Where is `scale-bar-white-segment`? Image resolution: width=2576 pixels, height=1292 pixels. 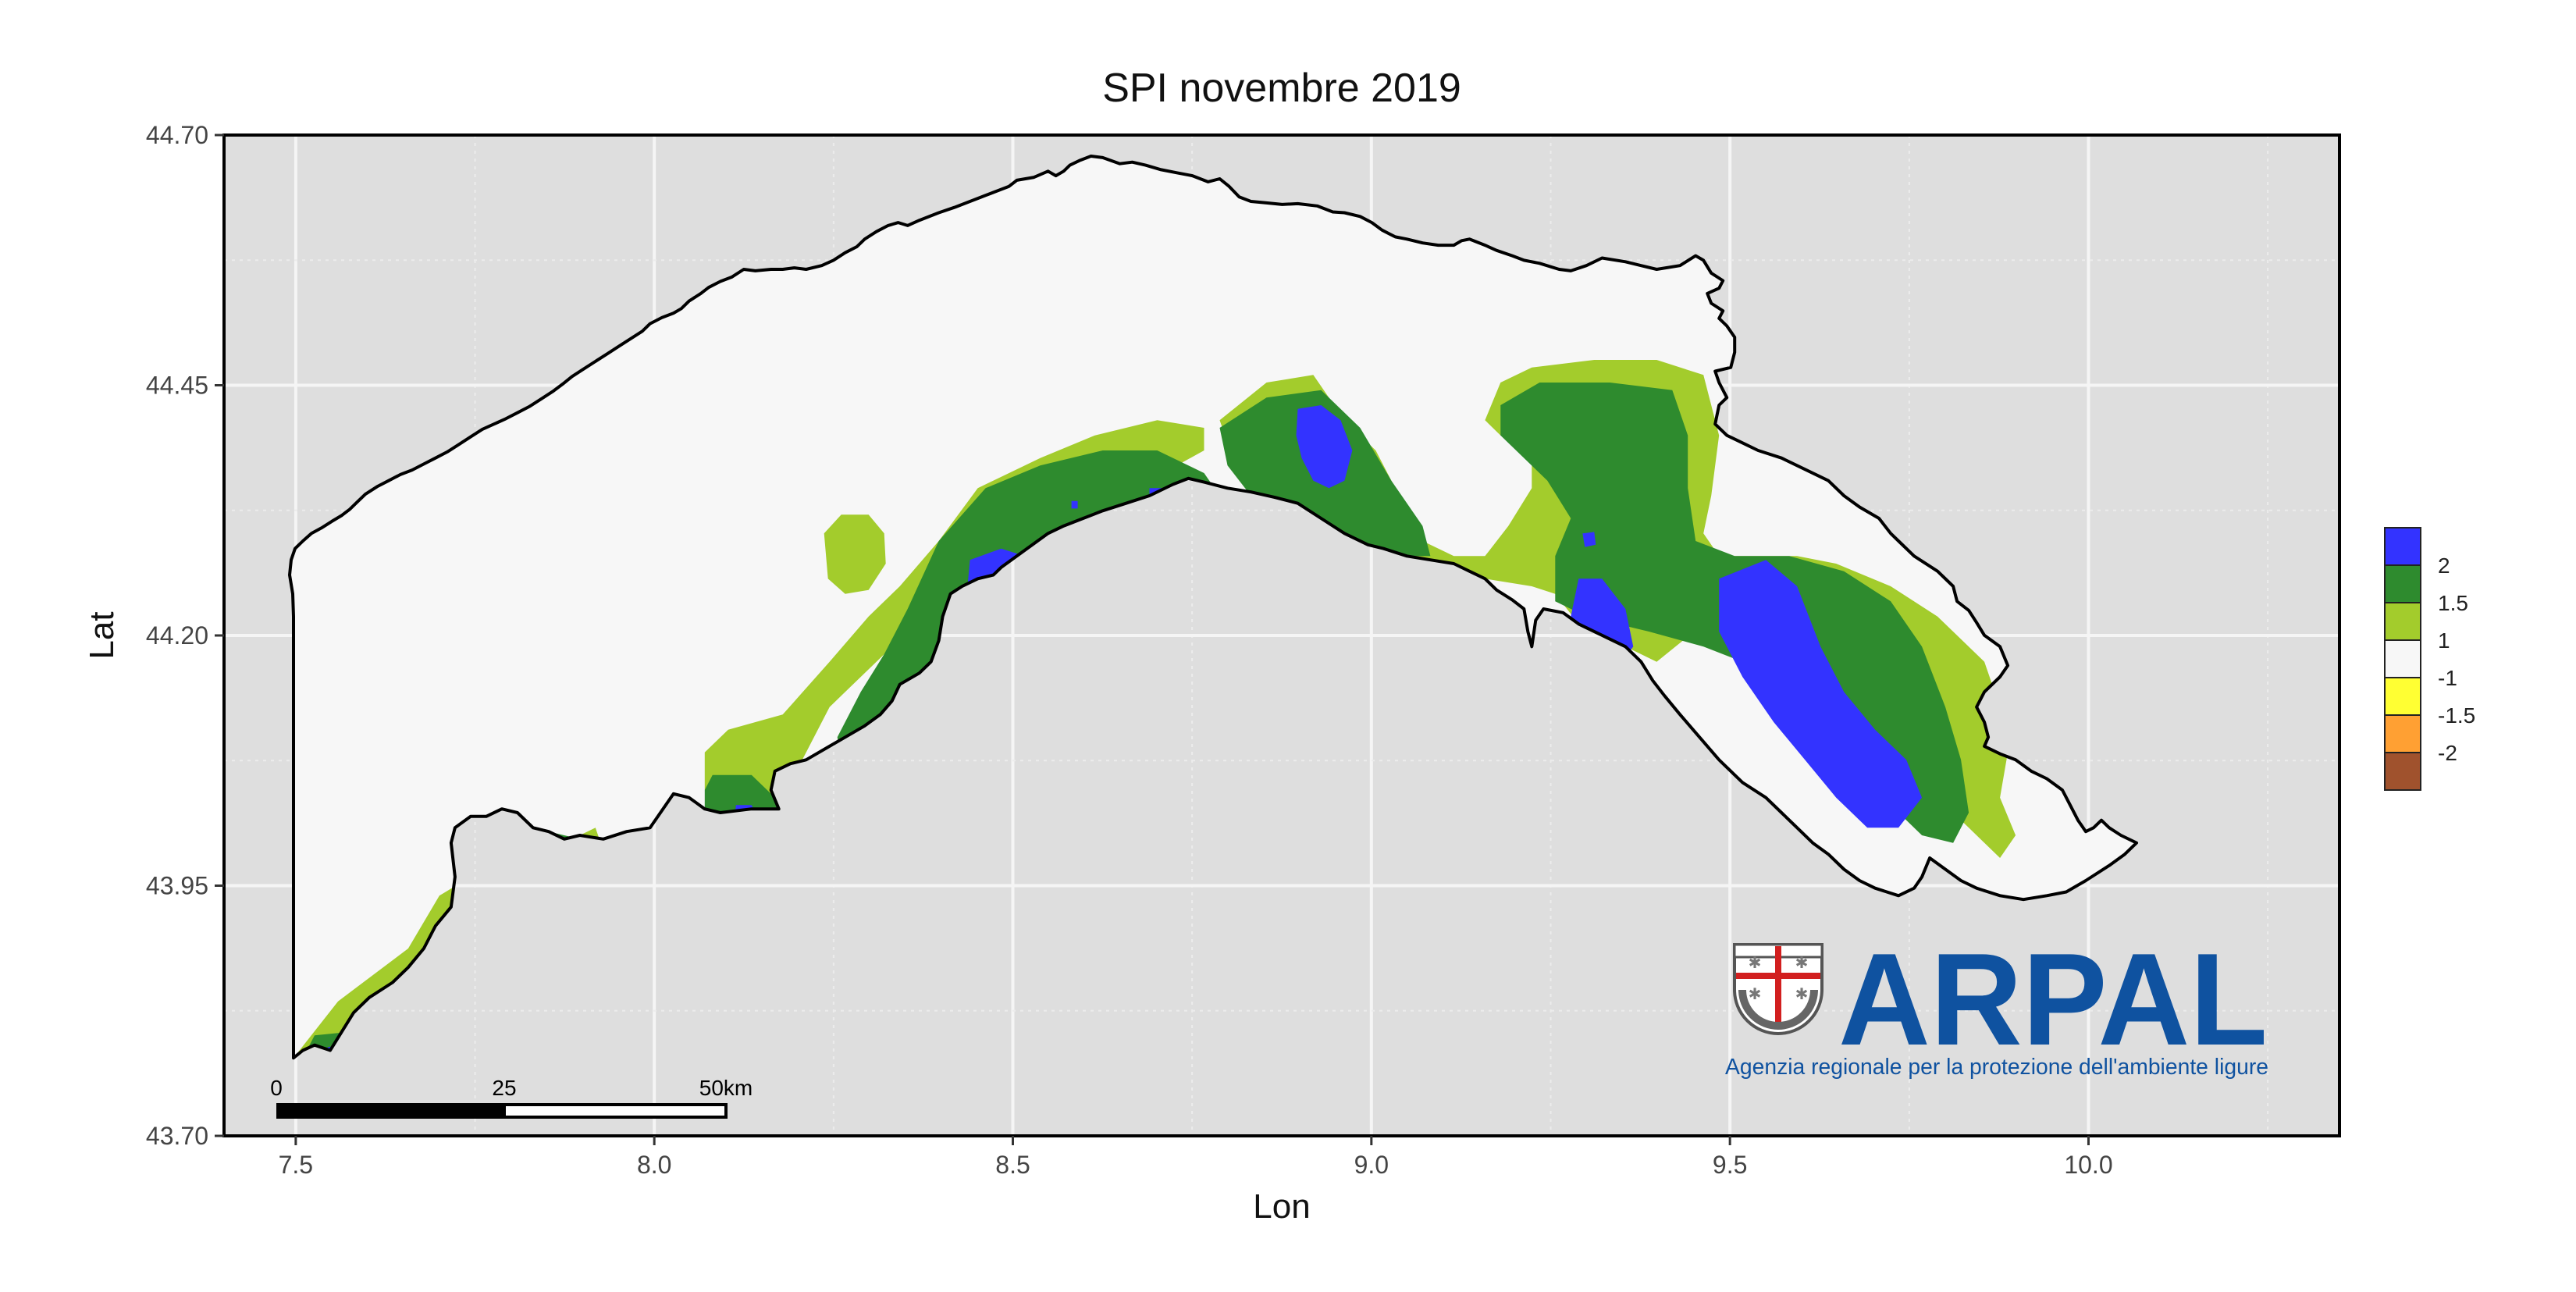 scale-bar-white-segment is located at coordinates (615, 1111).